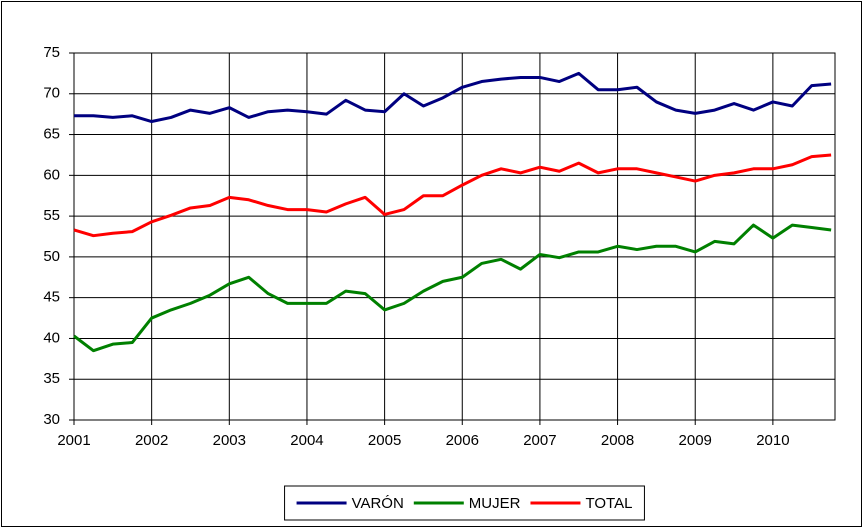 The width and height of the screenshot is (864, 529). What do you see at coordinates (581, 503) in the screenshot?
I see `legend-item: TOTAL` at bounding box center [581, 503].